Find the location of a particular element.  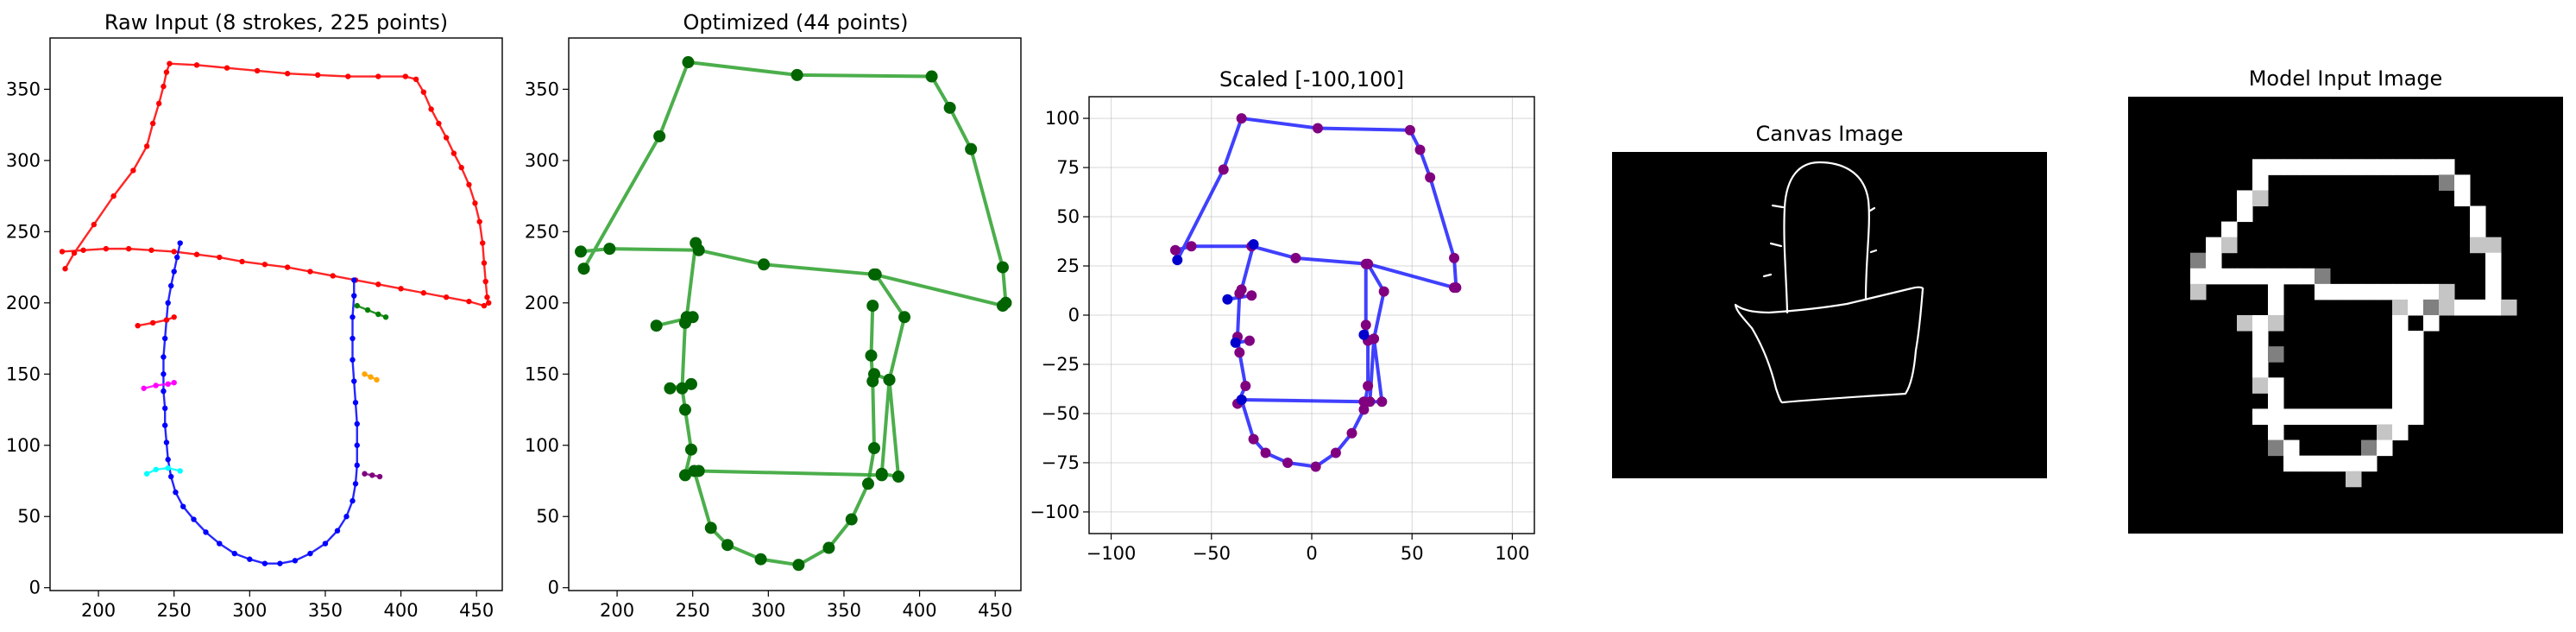

panel-2-title: Optimized (44 points) is located at coordinates (796, 22).